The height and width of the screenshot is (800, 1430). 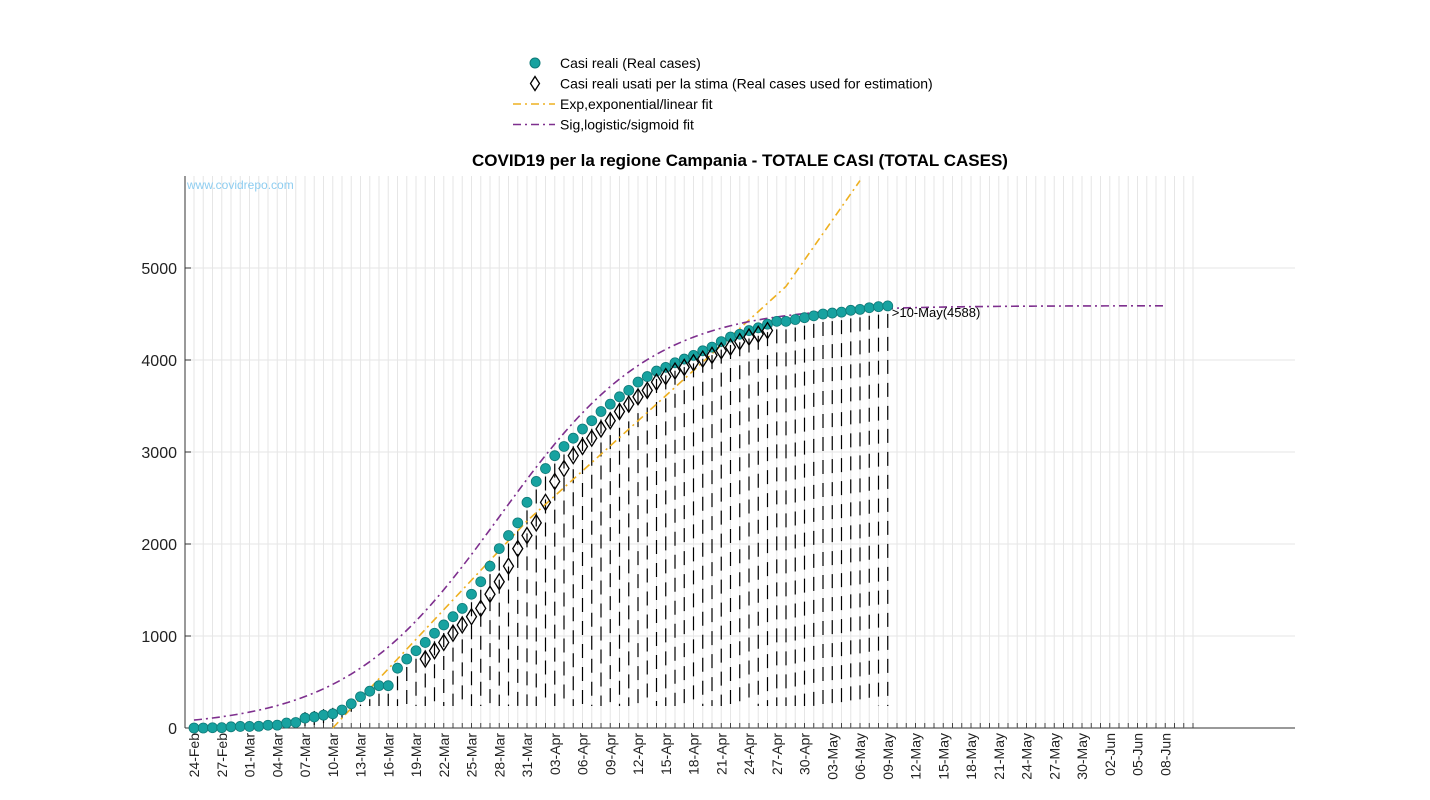 What do you see at coordinates (1110, 754) in the screenshot?
I see `x-tick-label: 02-Jun` at bounding box center [1110, 754].